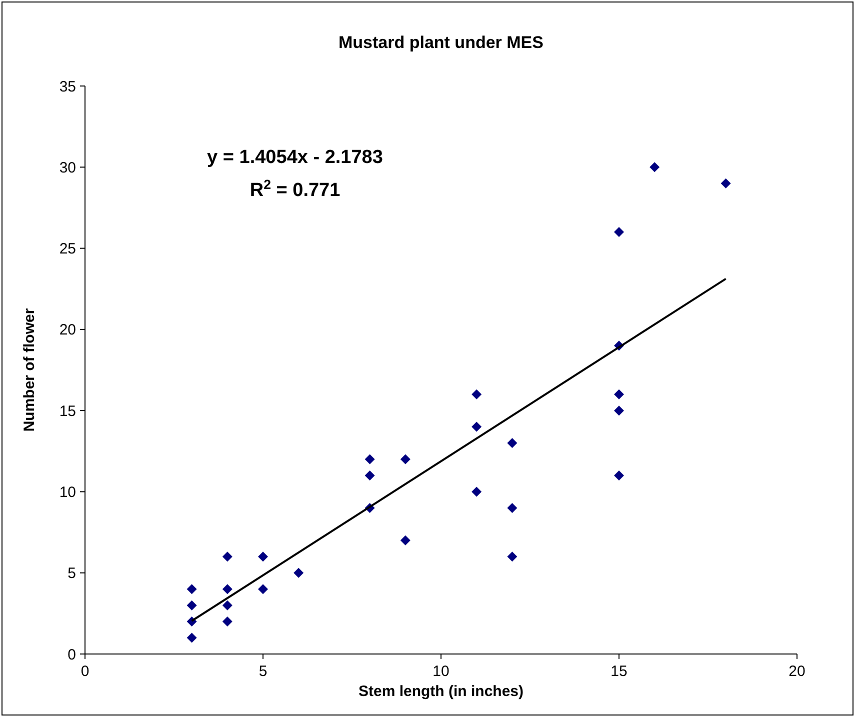 The width and height of the screenshot is (856, 718). Describe the element at coordinates (67, 411) in the screenshot. I see `y-tick-label: 15` at that location.